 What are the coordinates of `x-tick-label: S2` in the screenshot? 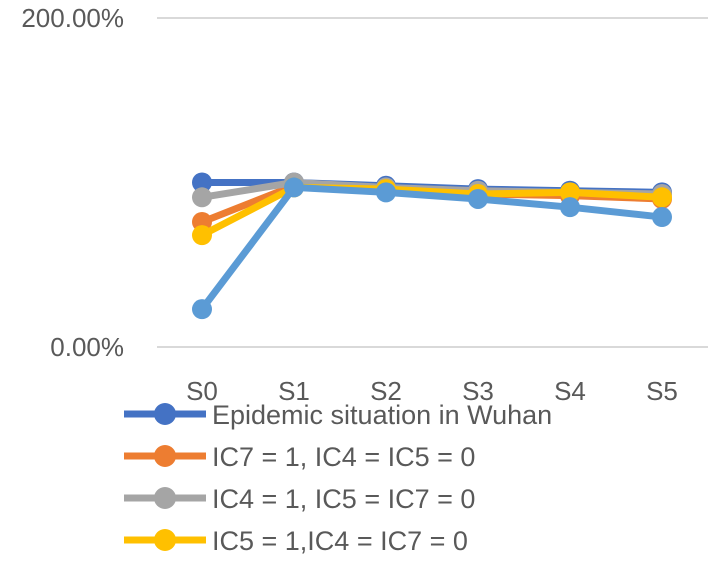 It's located at (386, 391).